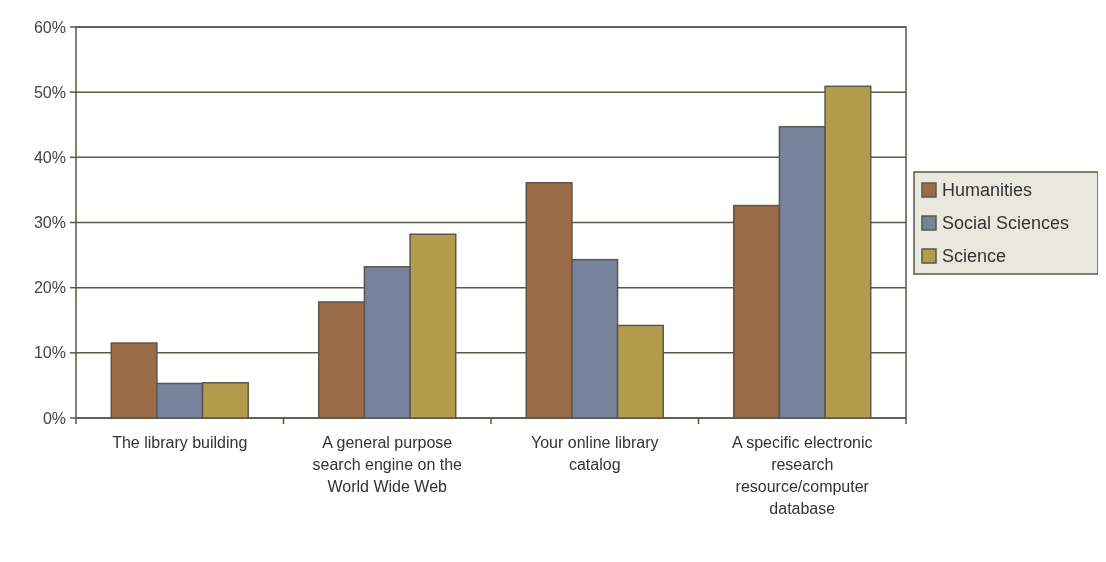  I want to click on y-tick-label: 60%, so click(49, 27).